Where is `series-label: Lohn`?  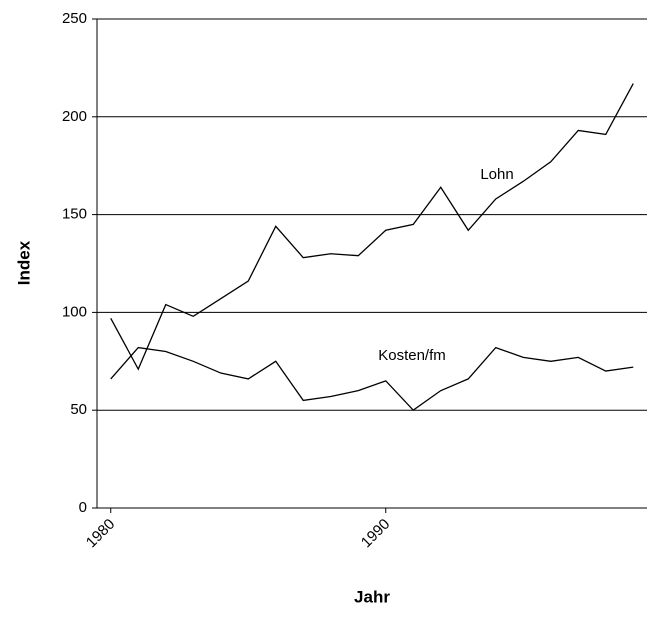
series-label: Lohn is located at coordinates (496, 174).